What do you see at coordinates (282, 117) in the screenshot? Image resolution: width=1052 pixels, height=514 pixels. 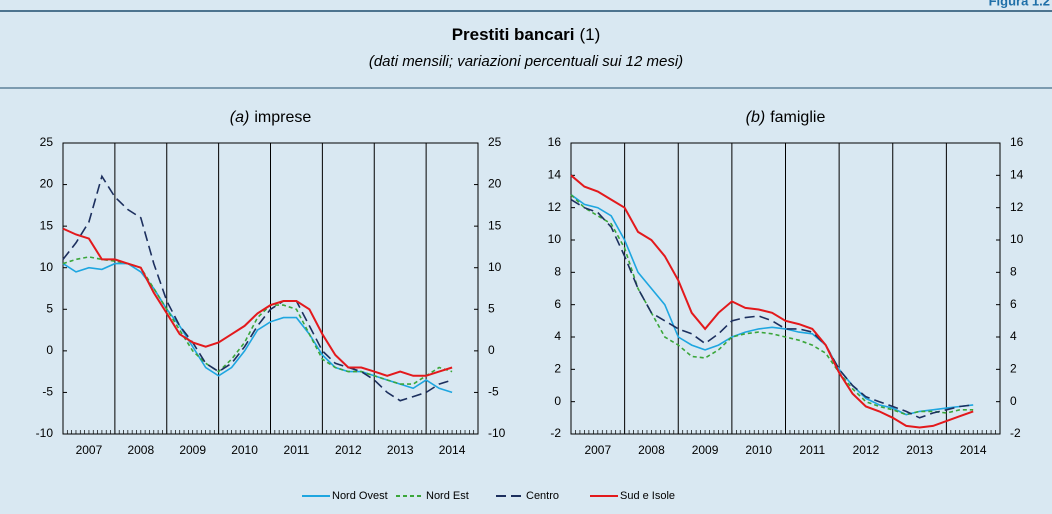 I see `panel-name: imprese` at bounding box center [282, 117].